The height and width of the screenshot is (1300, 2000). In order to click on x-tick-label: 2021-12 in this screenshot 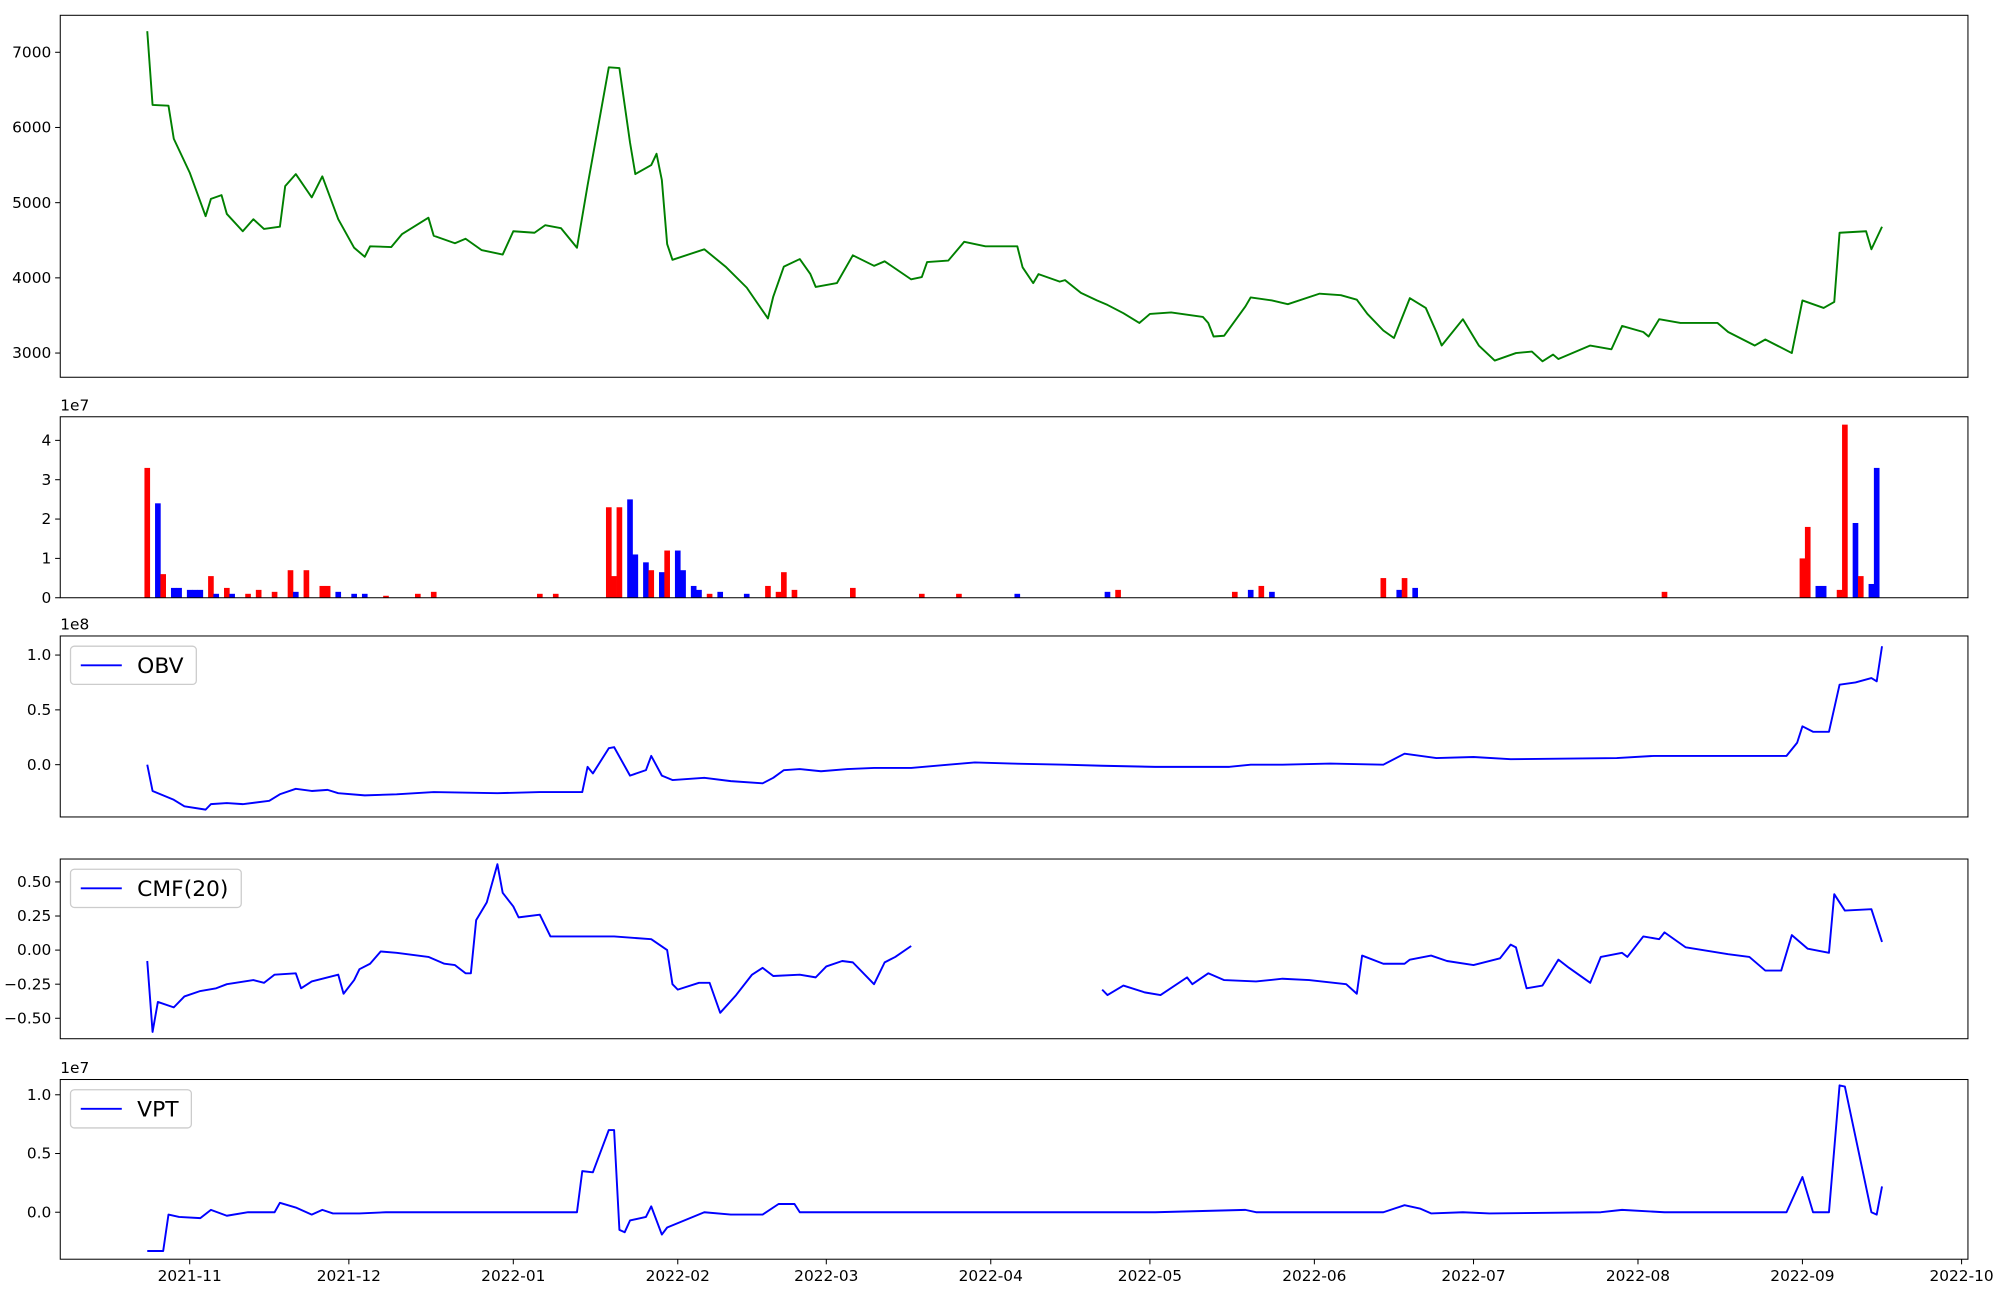, I will do `click(349, 1276)`.